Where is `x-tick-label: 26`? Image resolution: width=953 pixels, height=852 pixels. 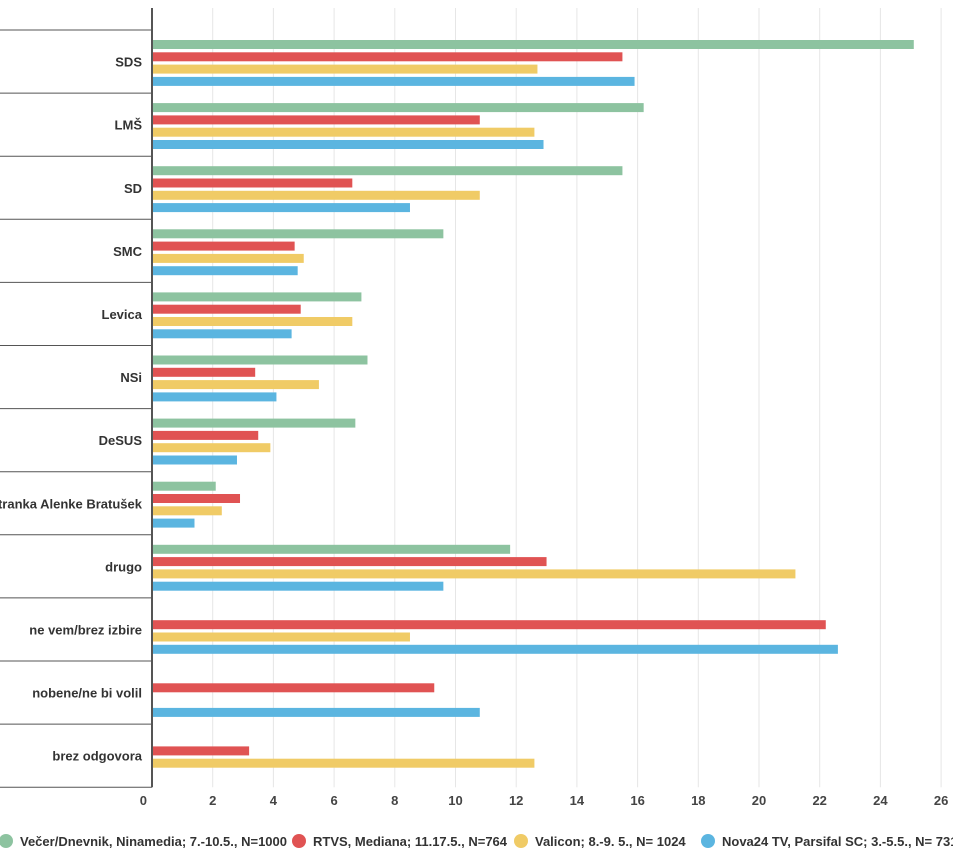
x-tick-label: 26 is located at coordinates (941, 800).